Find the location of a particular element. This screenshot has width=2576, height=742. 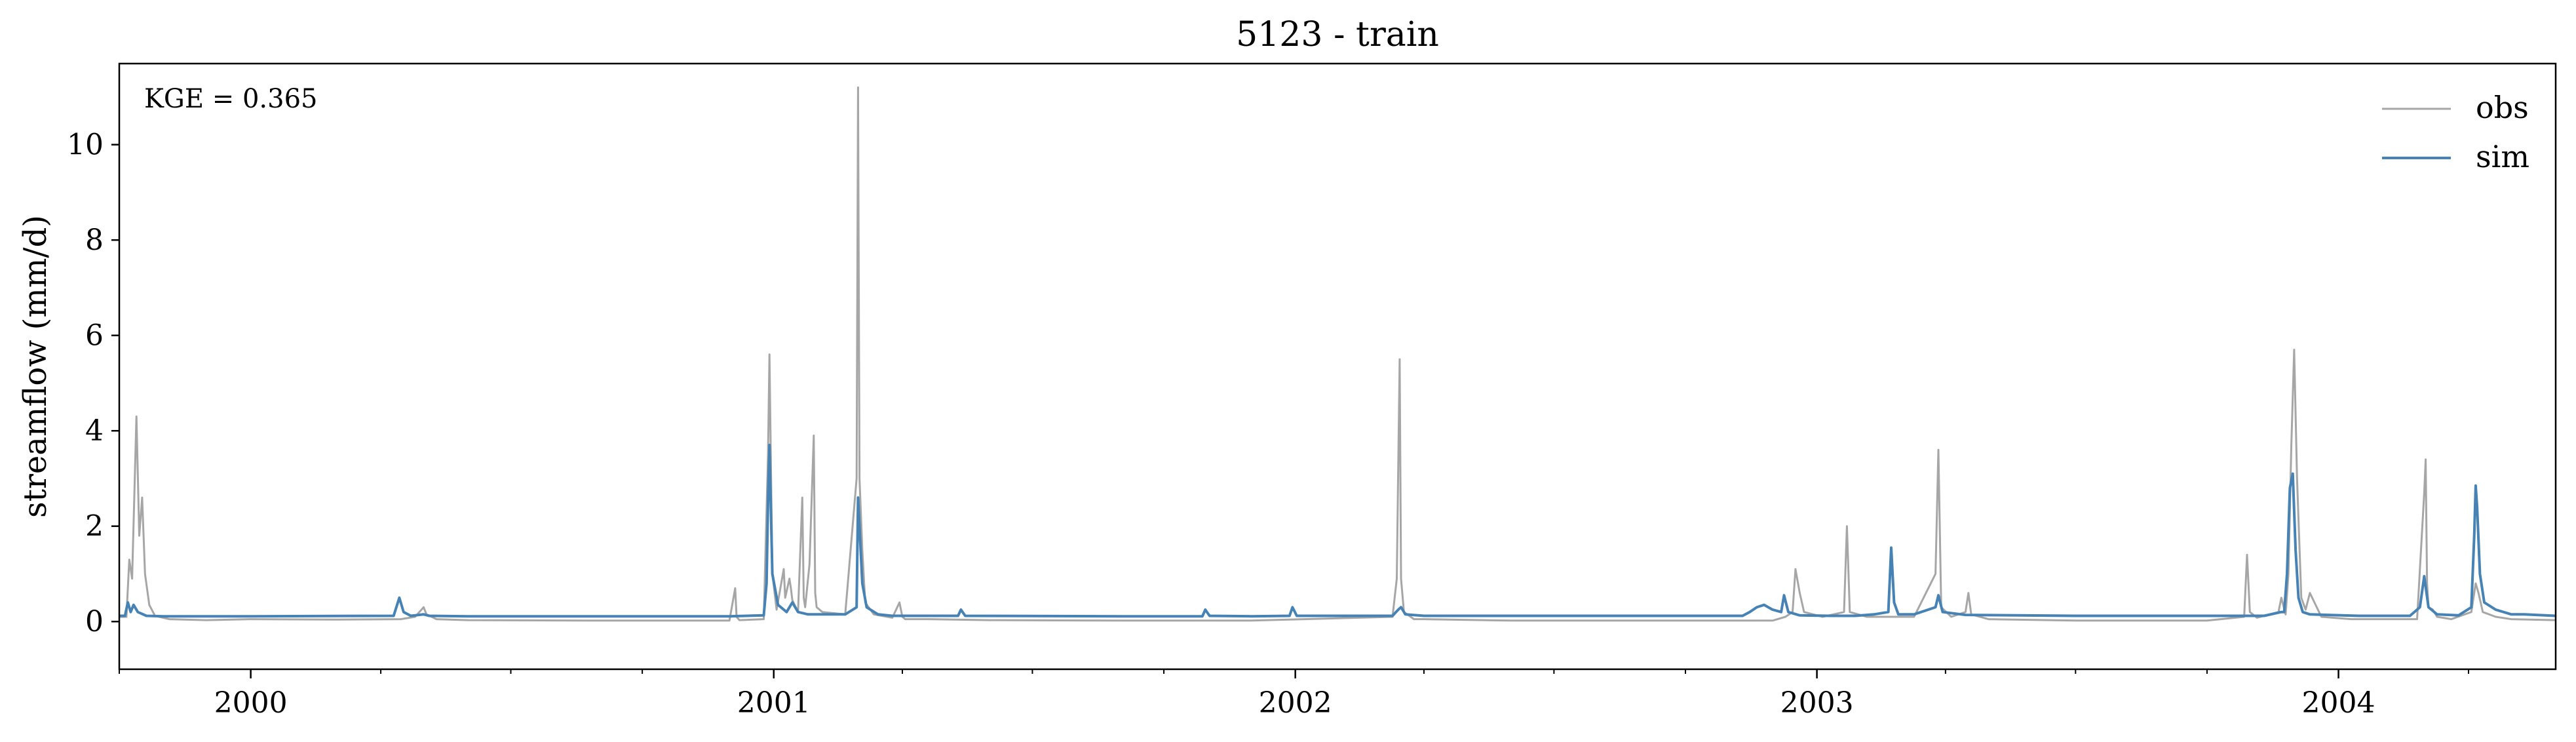

y-axis-label: streamflow (mm/d) is located at coordinates (35, 366).